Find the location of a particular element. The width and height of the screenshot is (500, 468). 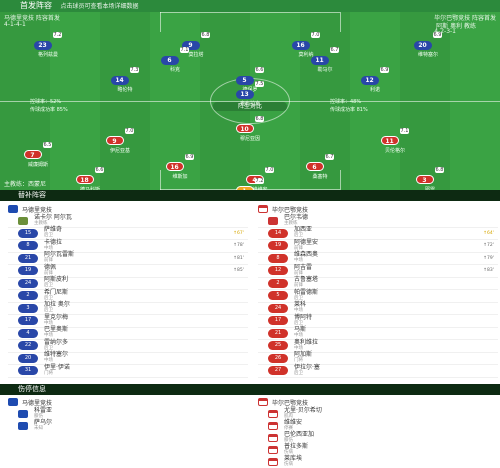

player-name: 莫利纳 is located at coordinates (306, 55).